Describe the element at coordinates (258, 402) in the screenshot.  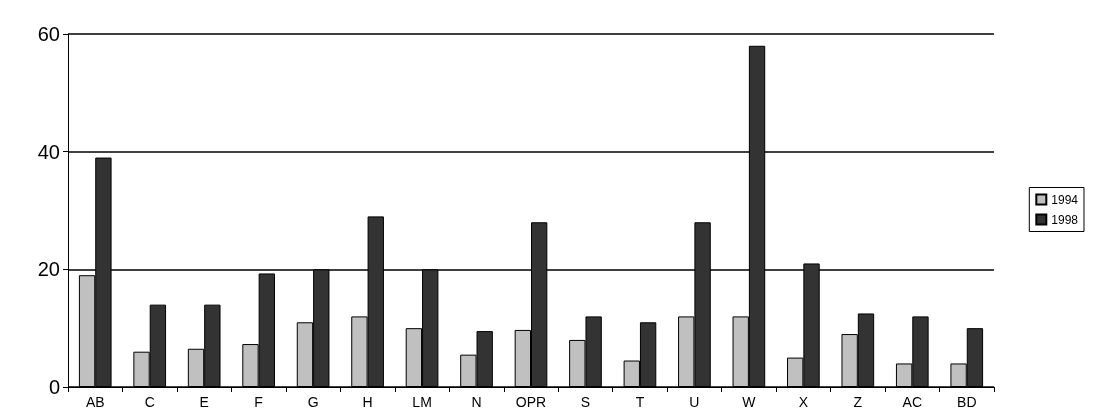
I see `x-tick-label: F` at that location.